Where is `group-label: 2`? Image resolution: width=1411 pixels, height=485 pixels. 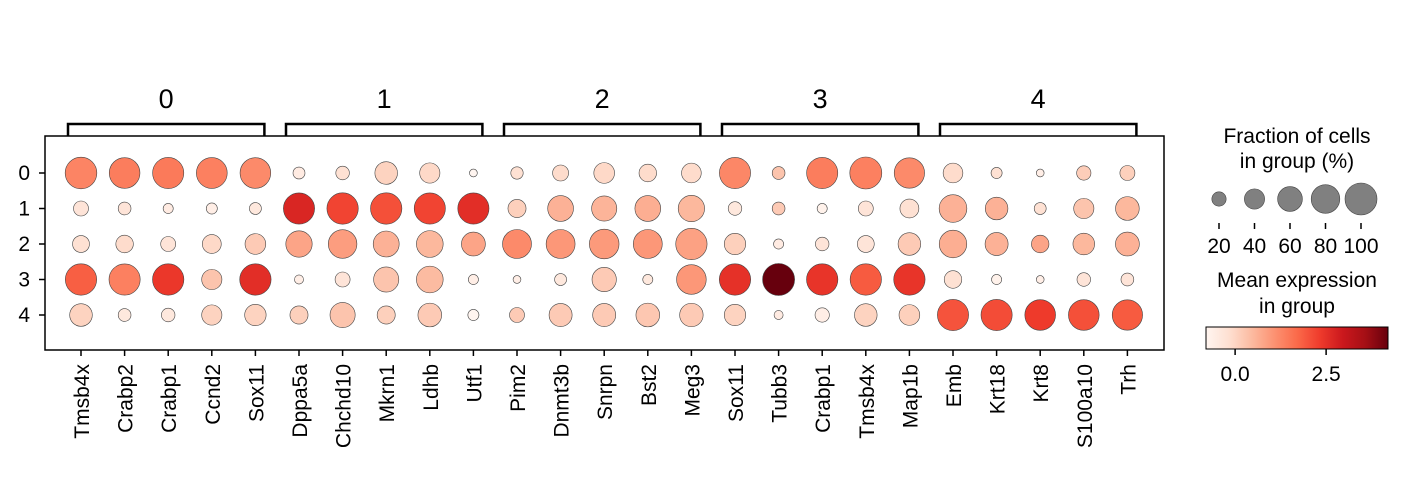 group-label: 2 is located at coordinates (602, 99).